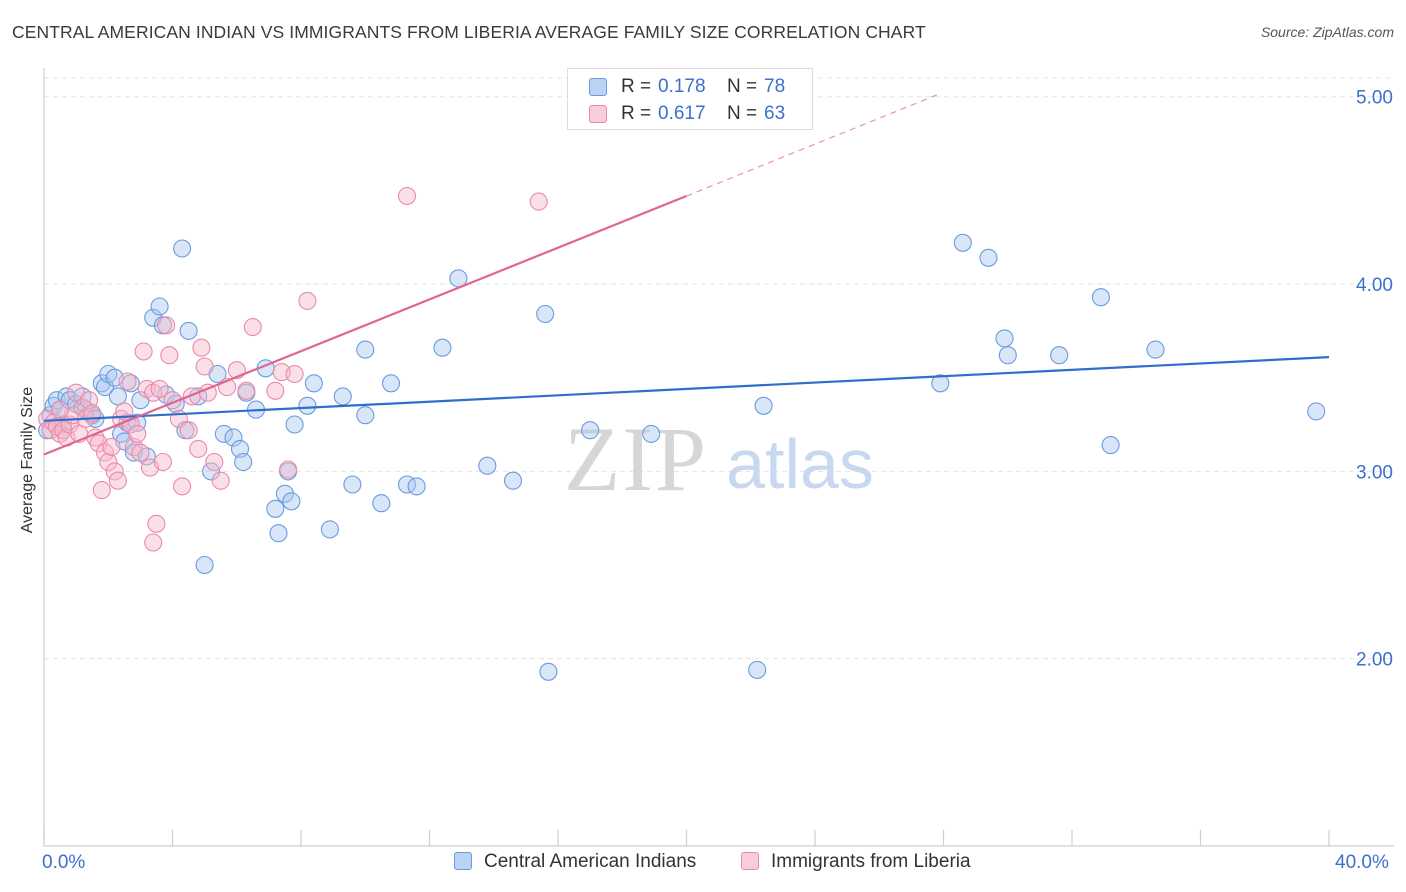 The image size is (1406, 892). I want to click on watermark-atlas: atlas, so click(800, 464).